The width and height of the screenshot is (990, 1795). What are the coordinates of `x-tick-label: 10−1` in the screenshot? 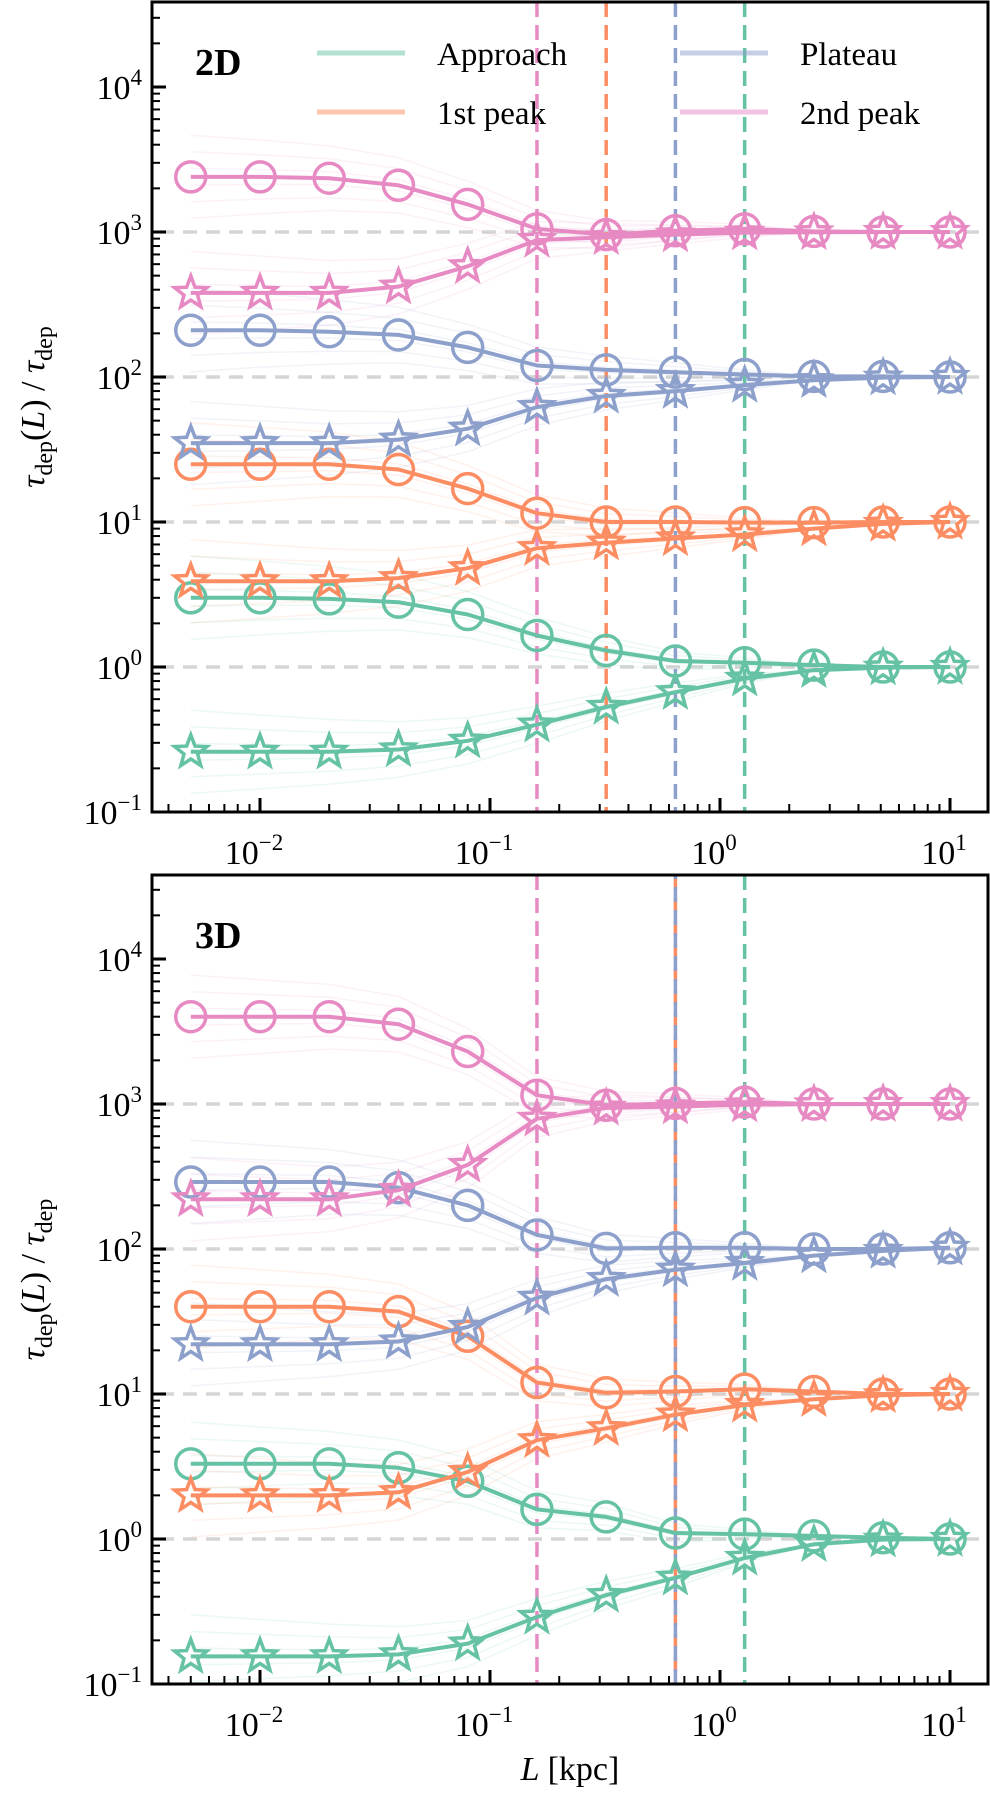 It's located at (484, 1723).